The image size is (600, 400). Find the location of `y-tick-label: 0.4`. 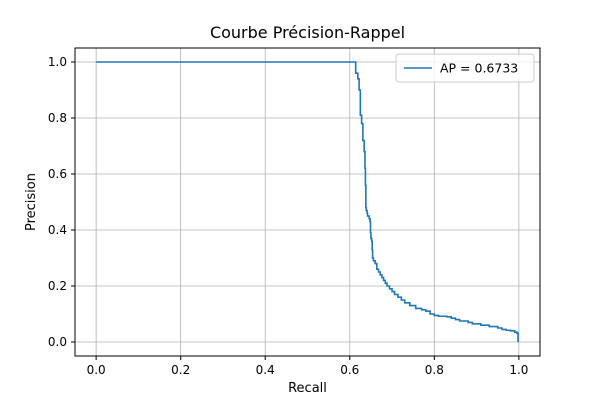

y-tick-label: 0.4 is located at coordinates (57, 230).